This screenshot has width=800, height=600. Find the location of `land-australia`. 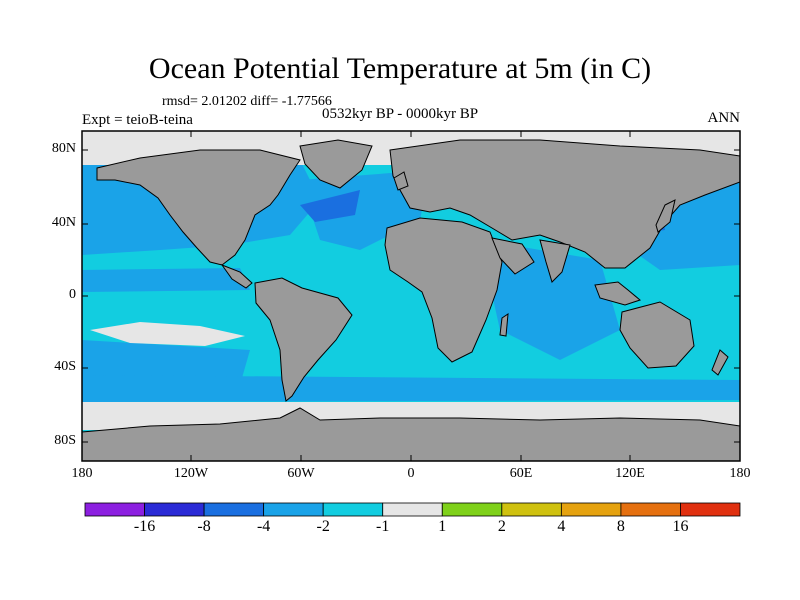

land-australia is located at coordinates (657, 335).